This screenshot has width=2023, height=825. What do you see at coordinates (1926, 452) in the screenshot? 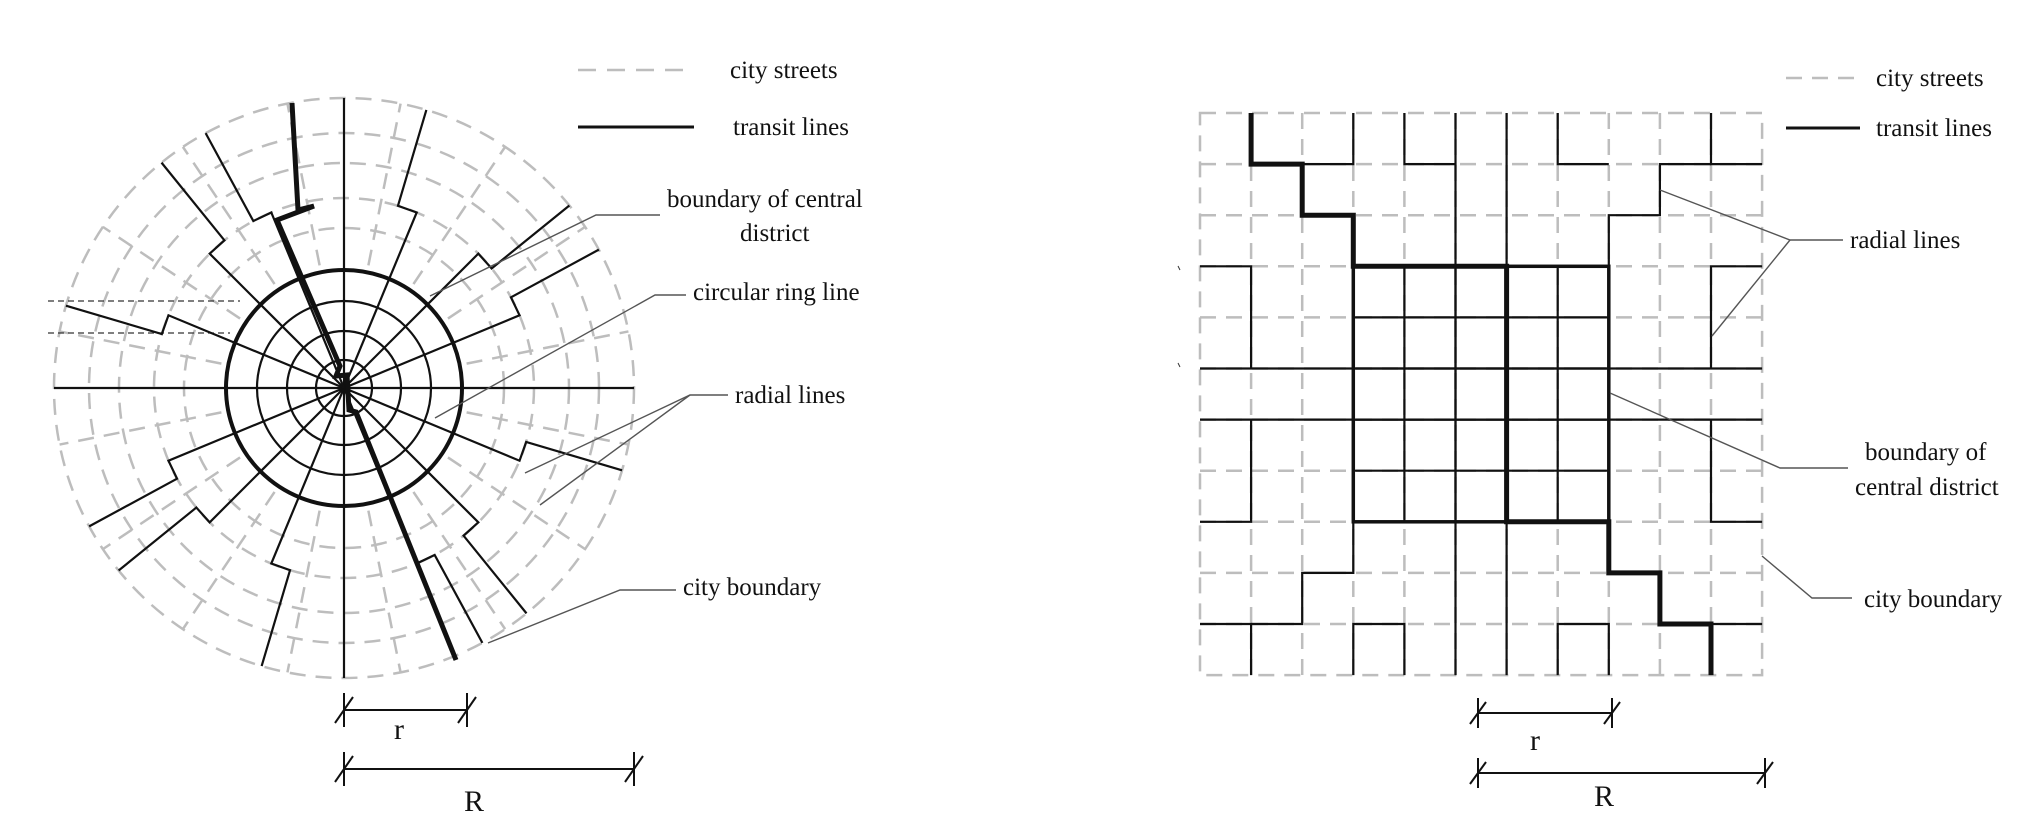
I see `grid-label-central-boundary-line1: boundary of` at bounding box center [1926, 452].